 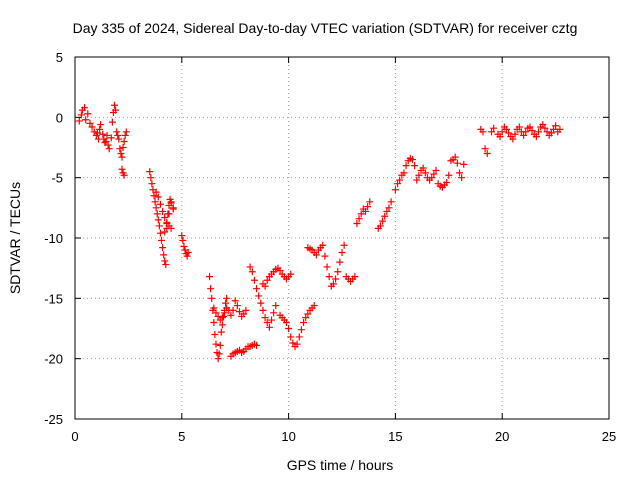 I want to click on x-tick-label: 20, so click(x=502, y=436).